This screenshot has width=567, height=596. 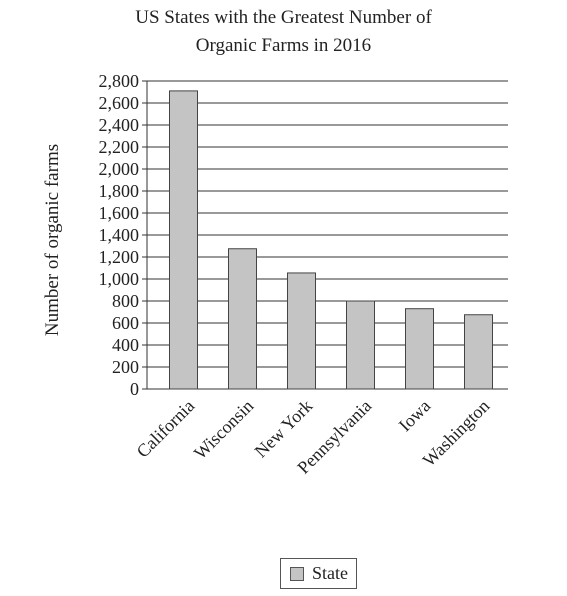 What do you see at coordinates (125, 345) in the screenshot?
I see `y-tick-label: 400` at bounding box center [125, 345].